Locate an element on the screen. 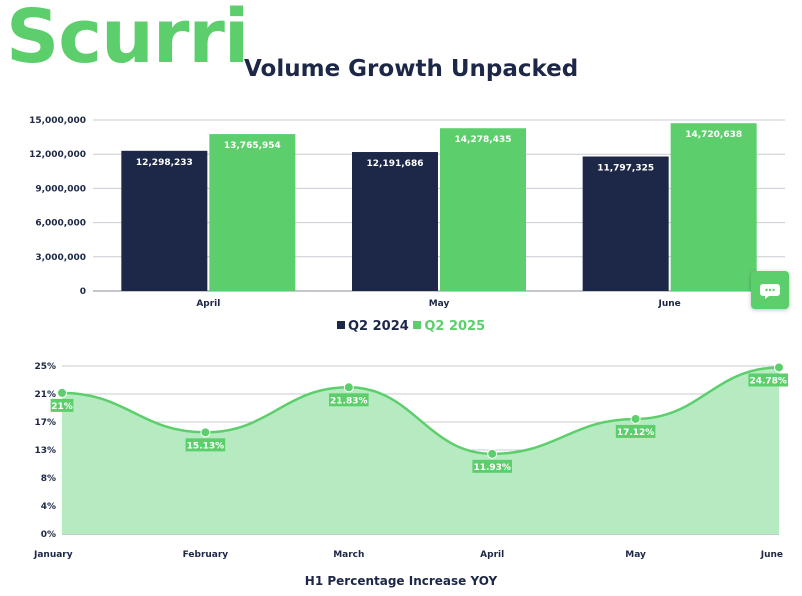 The height and width of the screenshot is (596, 802). bar-may-q2-2024 is located at coordinates (395, 221).